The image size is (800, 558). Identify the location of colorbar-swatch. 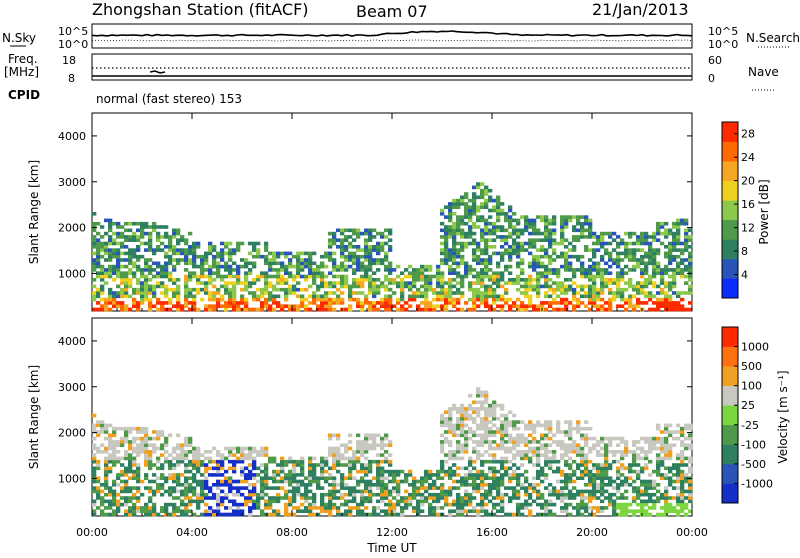
(730, 454).